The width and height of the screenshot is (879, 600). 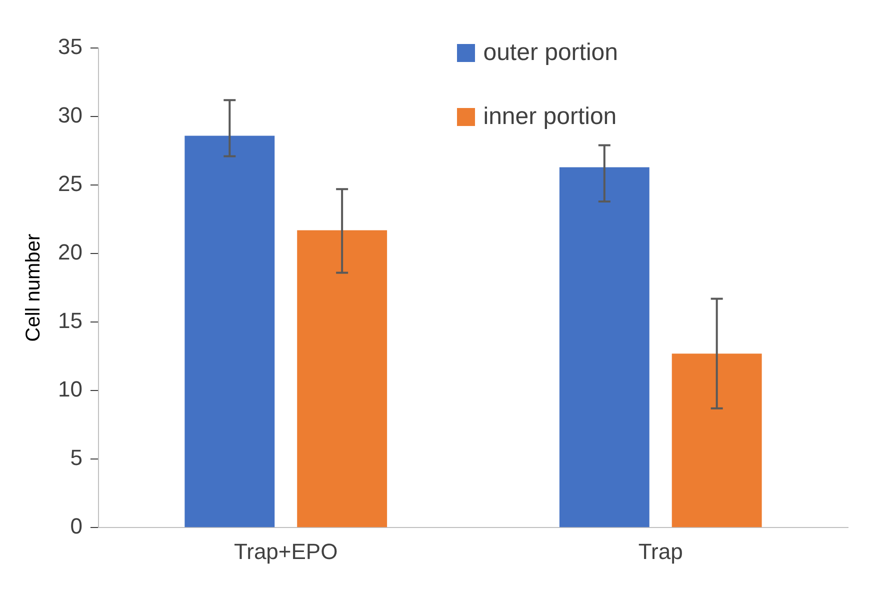 I want to click on y-tick-label: 20, so click(x=70, y=252).